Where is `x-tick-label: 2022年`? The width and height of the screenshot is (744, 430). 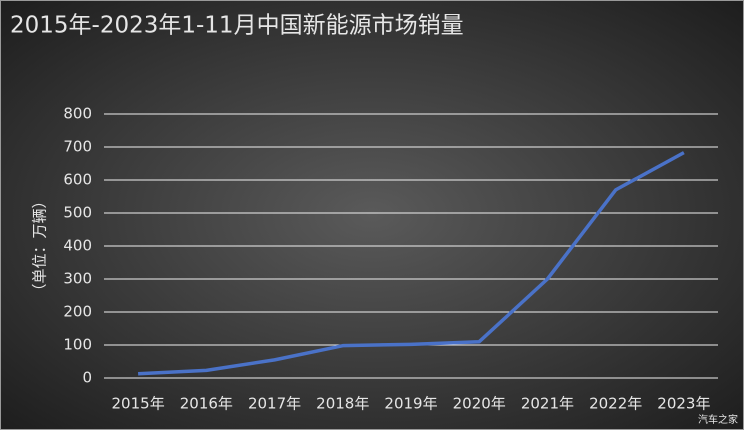 x-tick-label: 2022年 is located at coordinates (615, 404).